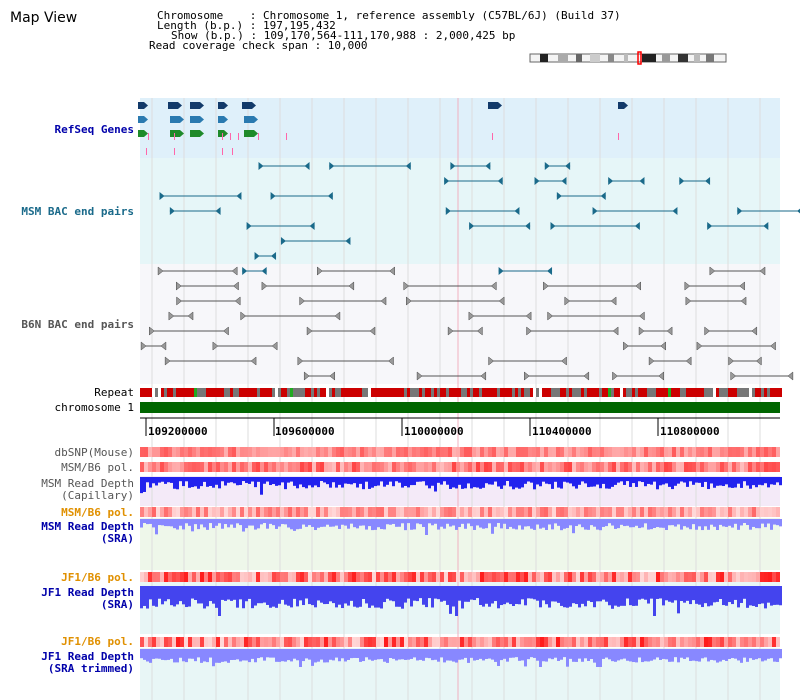 The height and width of the screenshot is (700, 800). Describe the element at coordinates (97, 512) in the screenshot. I see `track-label-msm-b6-pol-2: MSM/B6 pol.` at that location.